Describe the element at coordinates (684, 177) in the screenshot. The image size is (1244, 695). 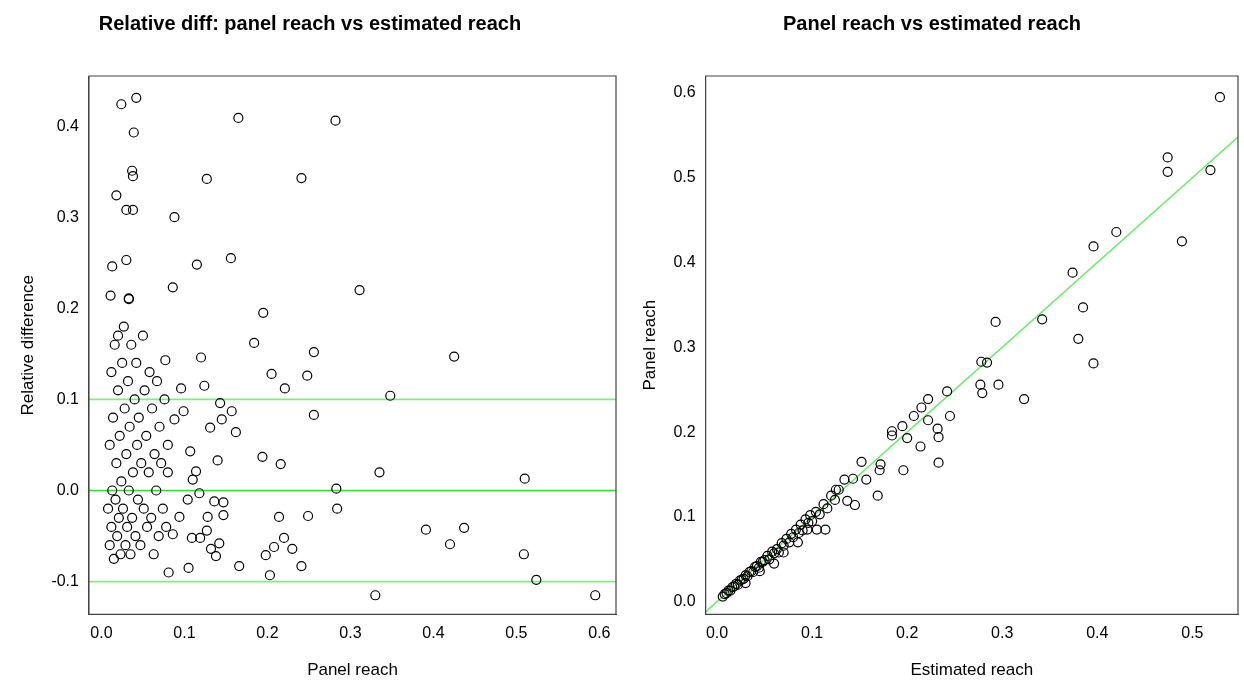
I see `y-tick-label: 0.5` at that location.